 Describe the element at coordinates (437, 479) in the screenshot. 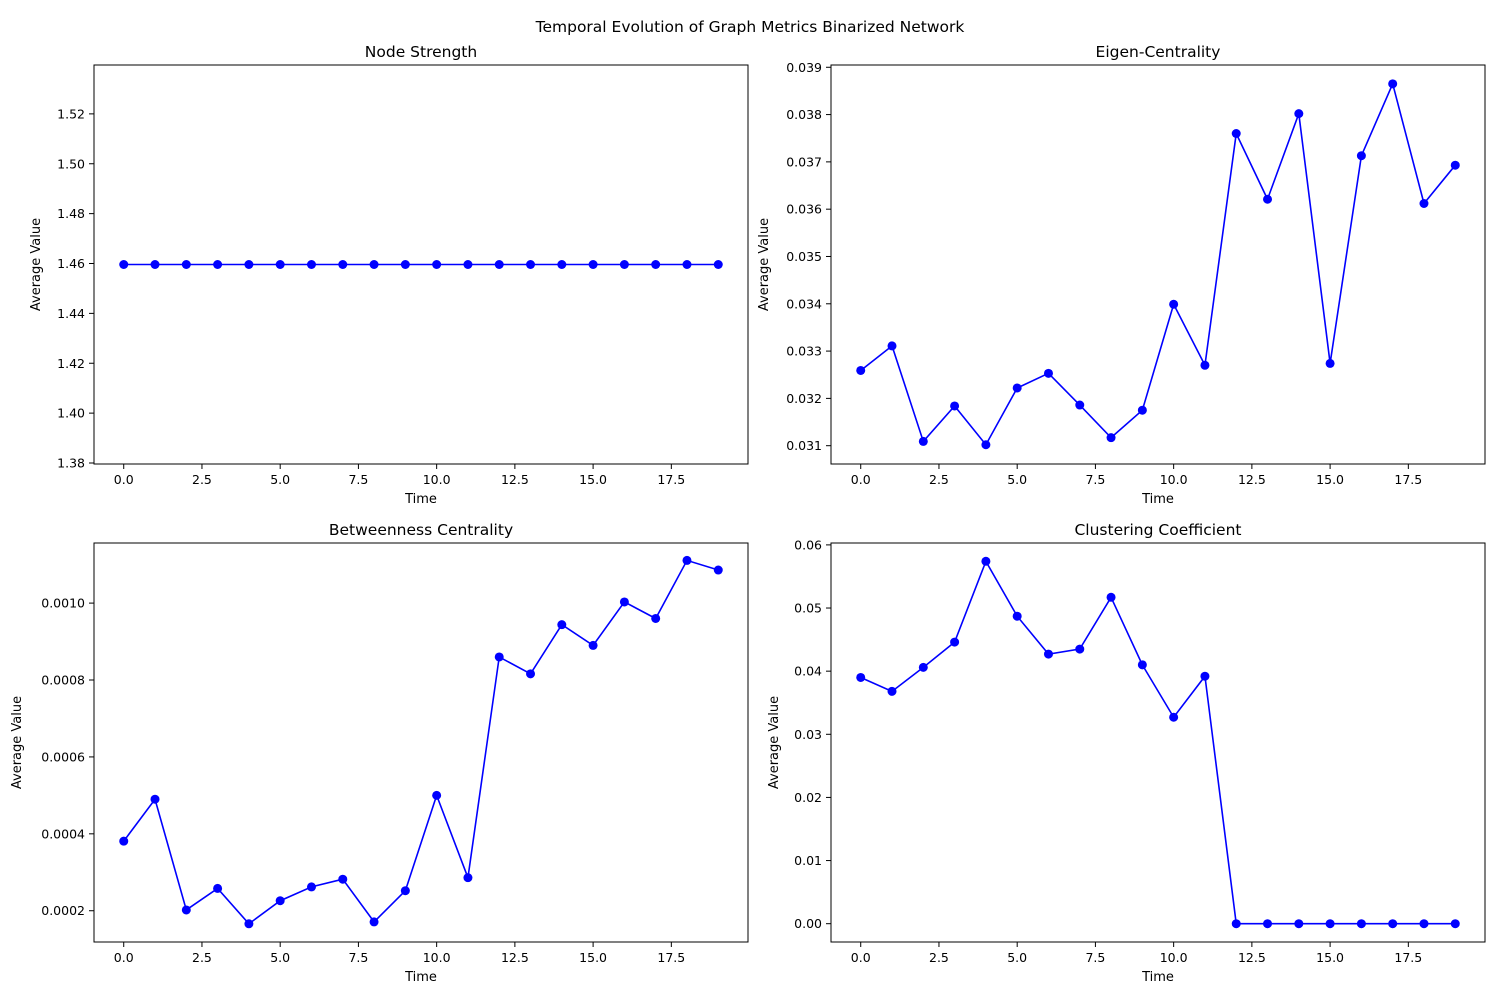

I see `x-tick-label: 10.0` at that location.